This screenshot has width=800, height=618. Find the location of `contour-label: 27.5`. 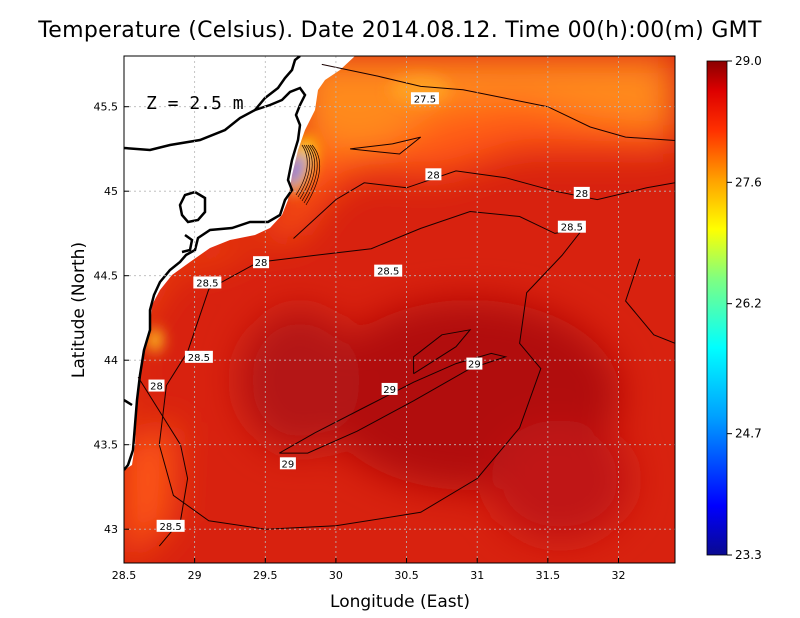

contour-label: 27.5 is located at coordinates (425, 99).